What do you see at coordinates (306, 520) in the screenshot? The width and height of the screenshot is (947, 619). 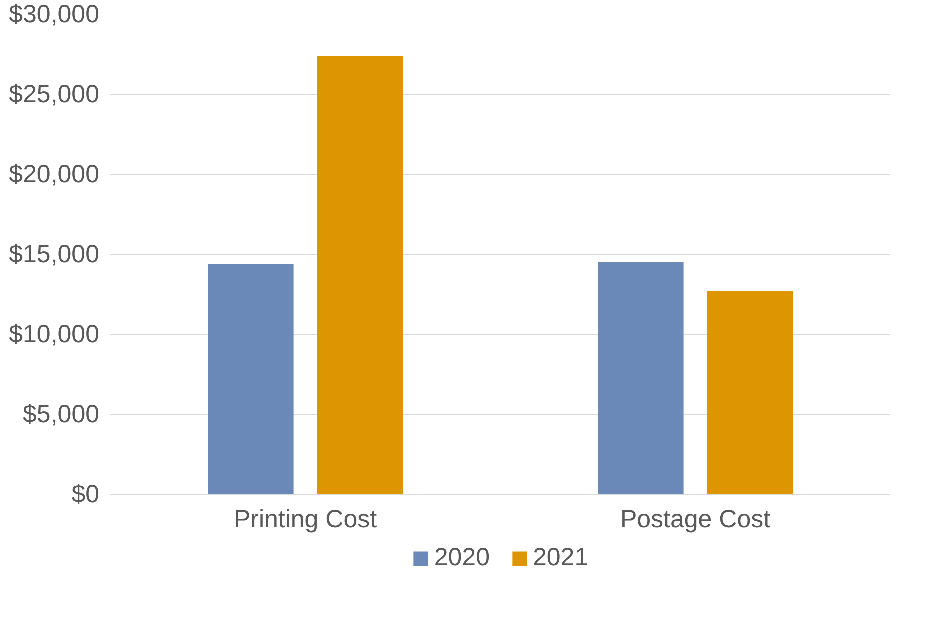 I see `x-tick-label: Printing Cost` at bounding box center [306, 520].